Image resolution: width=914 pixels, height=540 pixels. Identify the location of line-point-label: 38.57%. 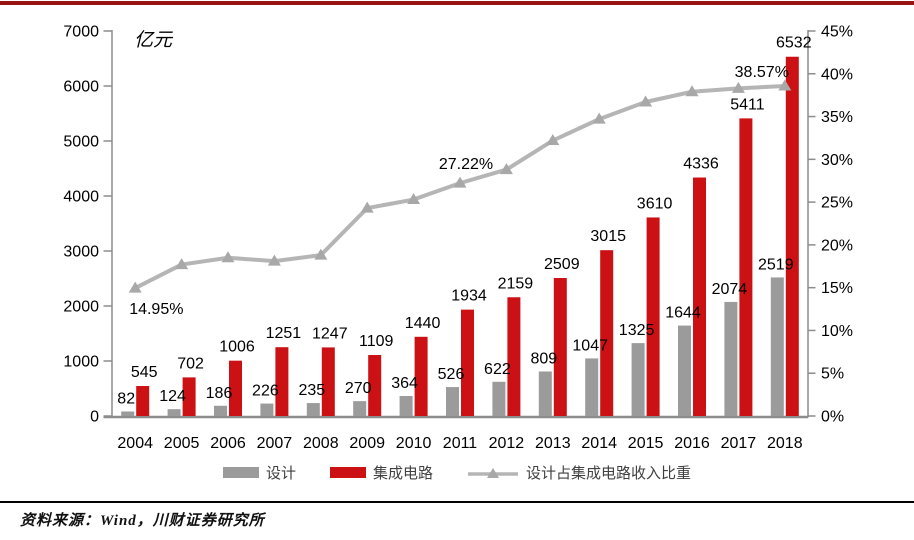
(762, 72).